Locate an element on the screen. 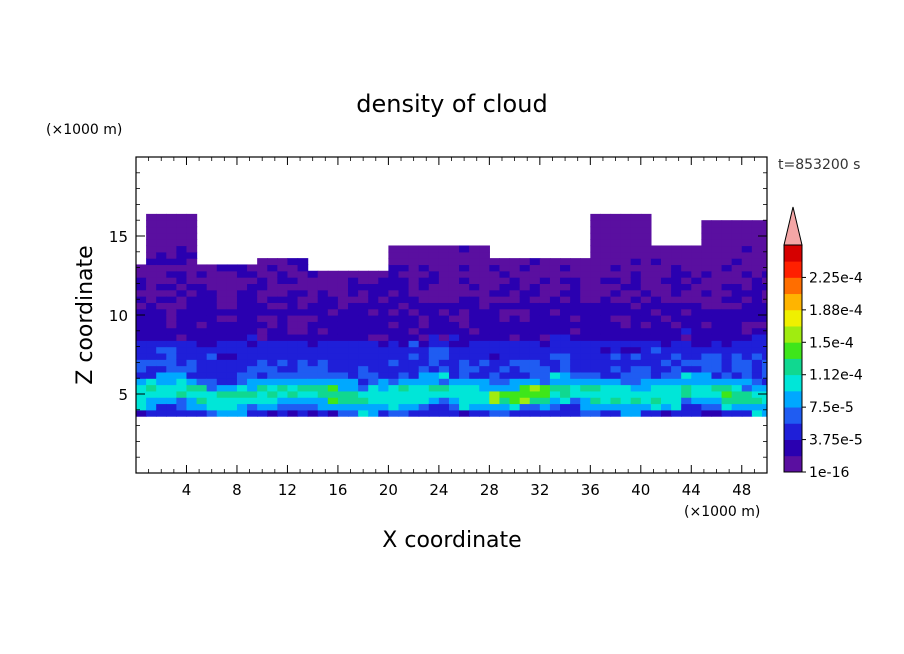  colorbar-swatch is located at coordinates (793, 302).